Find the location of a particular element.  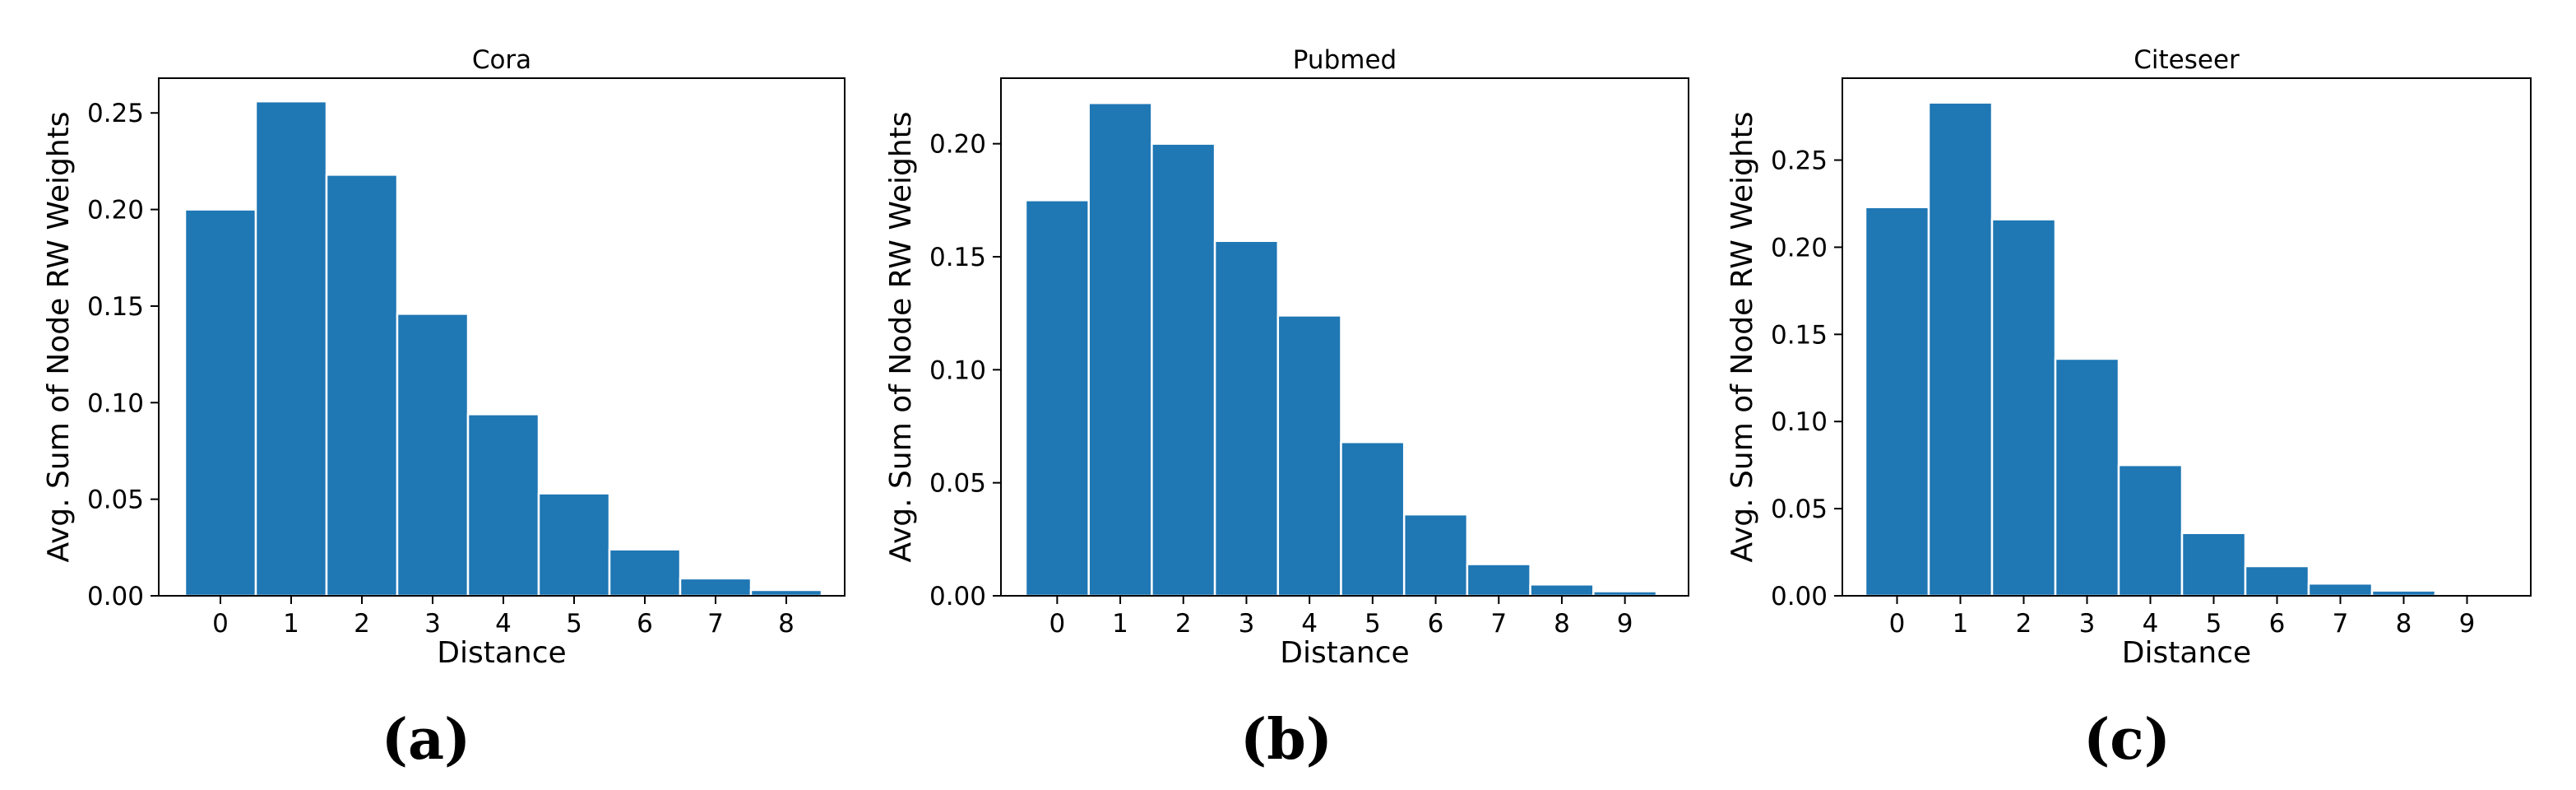

chart-title: Cora is located at coordinates (501, 60).